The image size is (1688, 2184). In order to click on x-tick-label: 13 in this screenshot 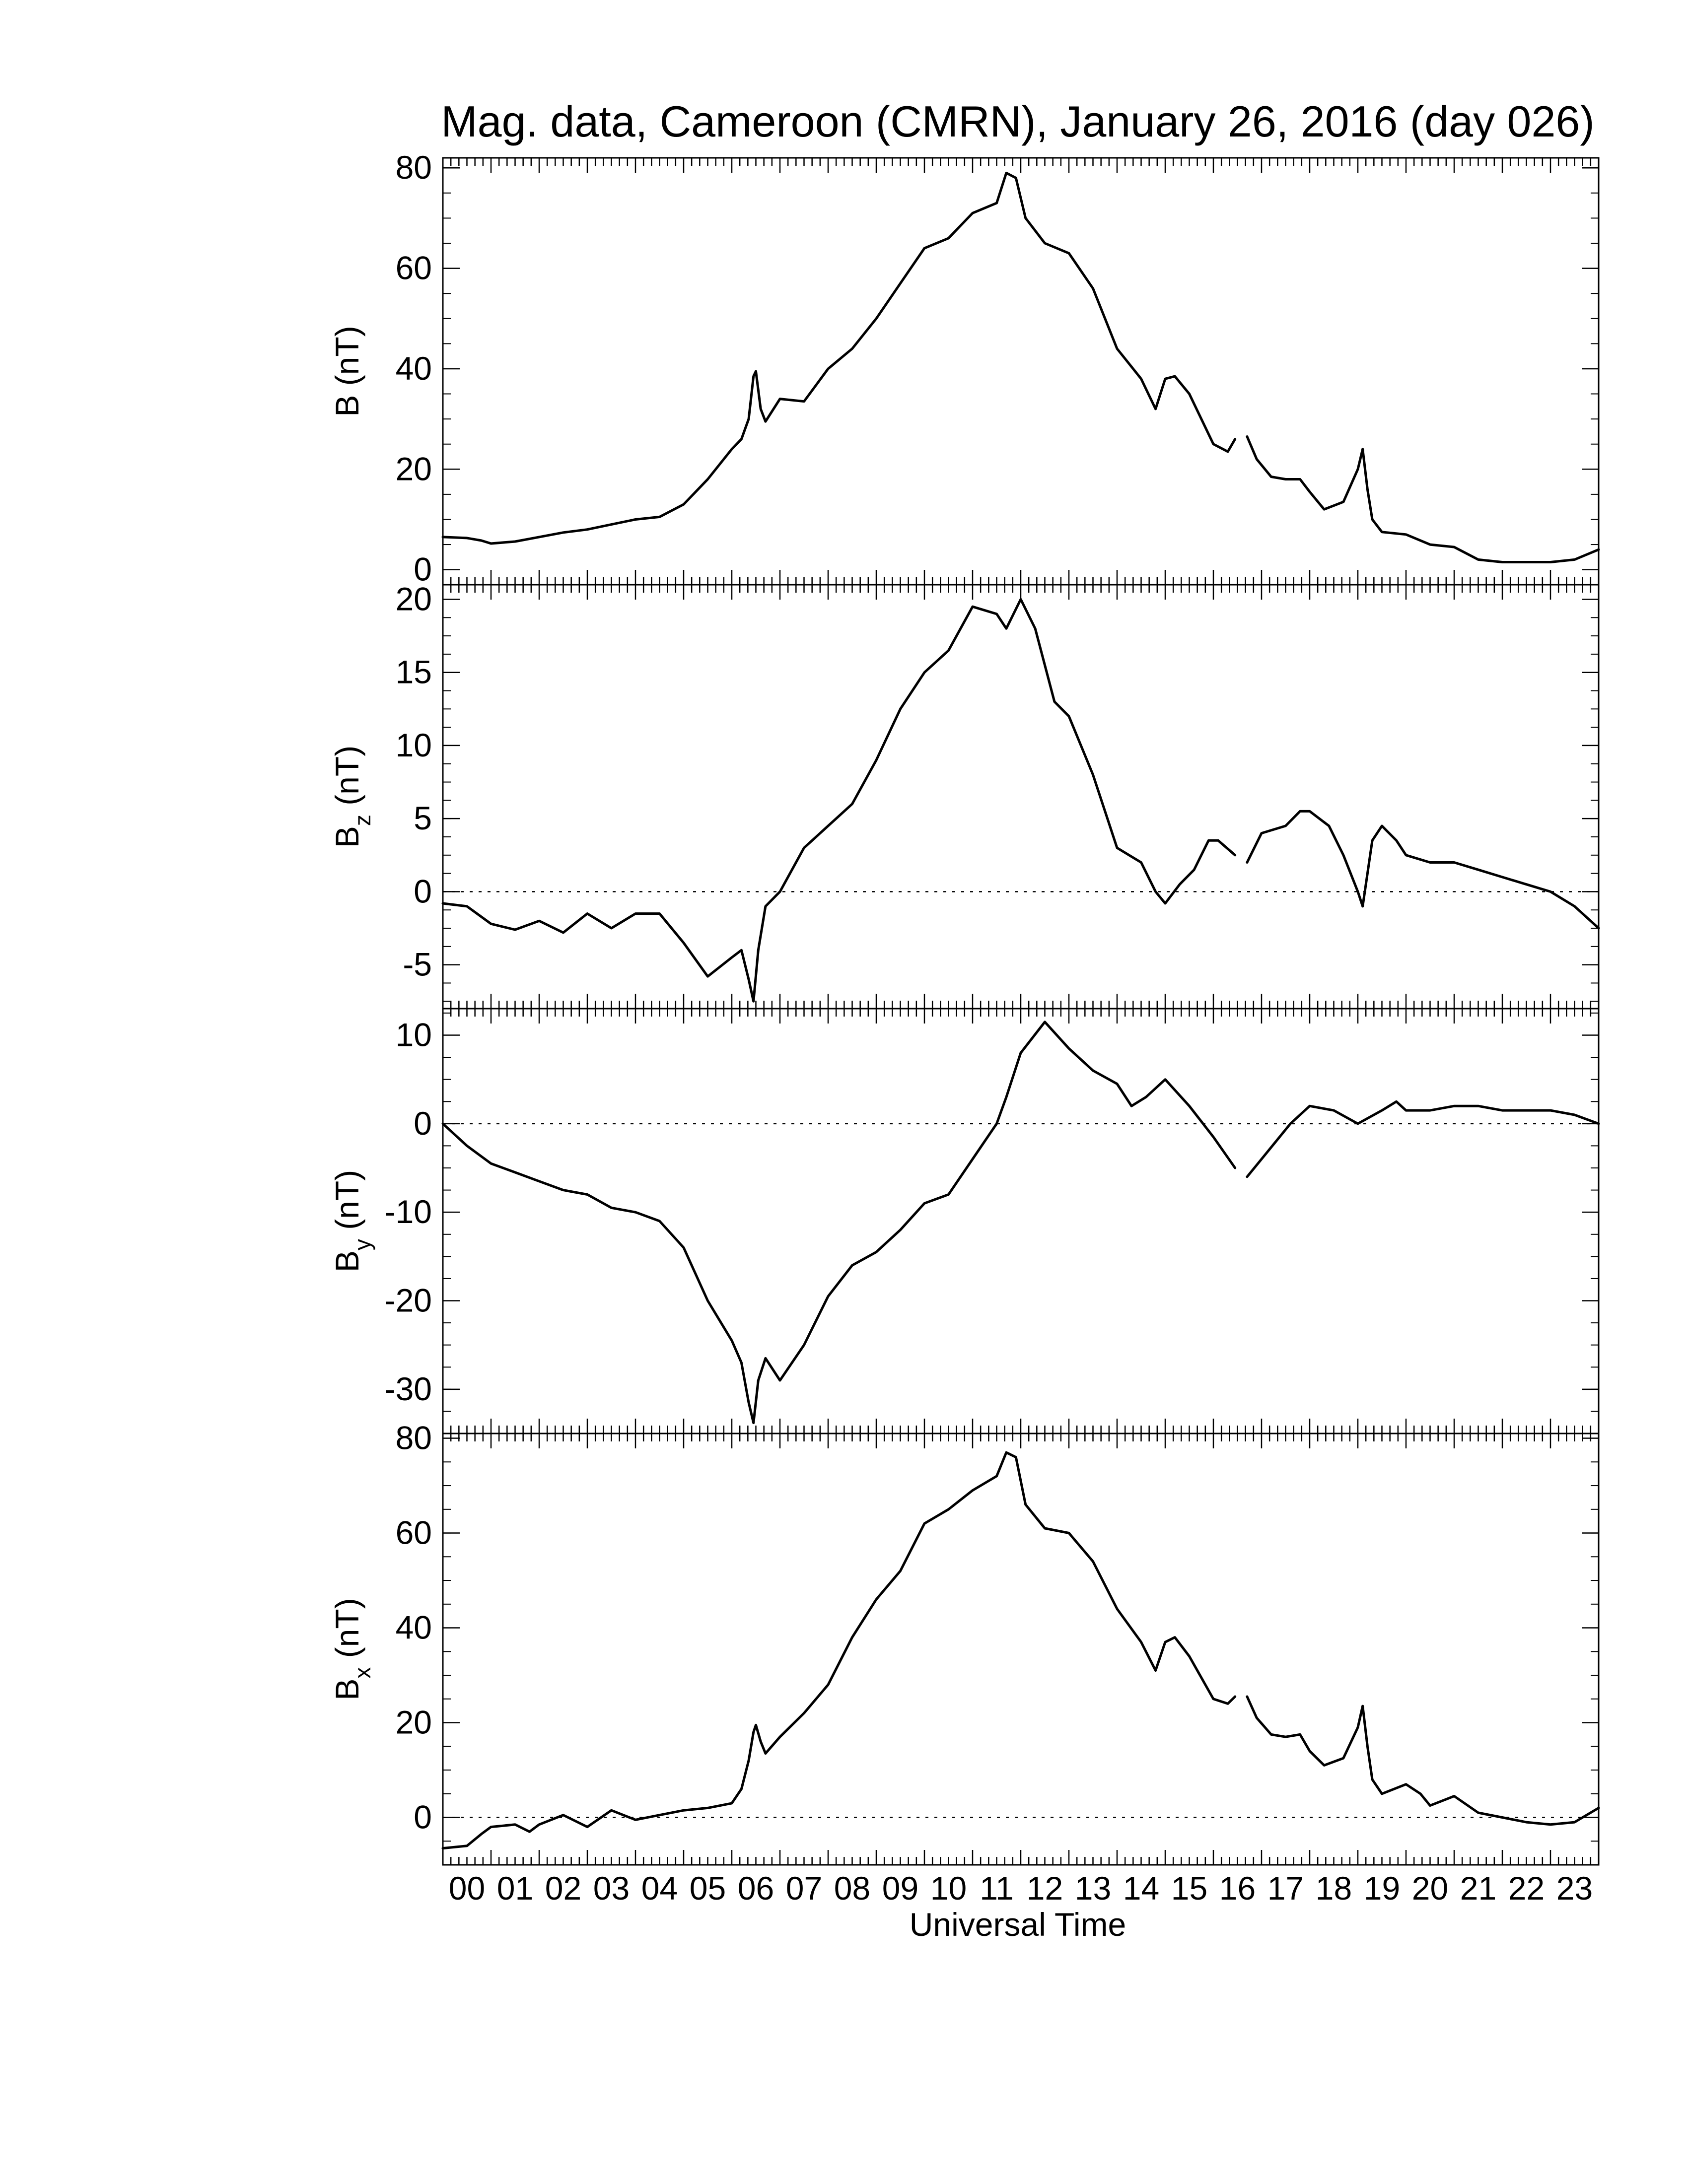, I will do `click(1093, 1888)`.